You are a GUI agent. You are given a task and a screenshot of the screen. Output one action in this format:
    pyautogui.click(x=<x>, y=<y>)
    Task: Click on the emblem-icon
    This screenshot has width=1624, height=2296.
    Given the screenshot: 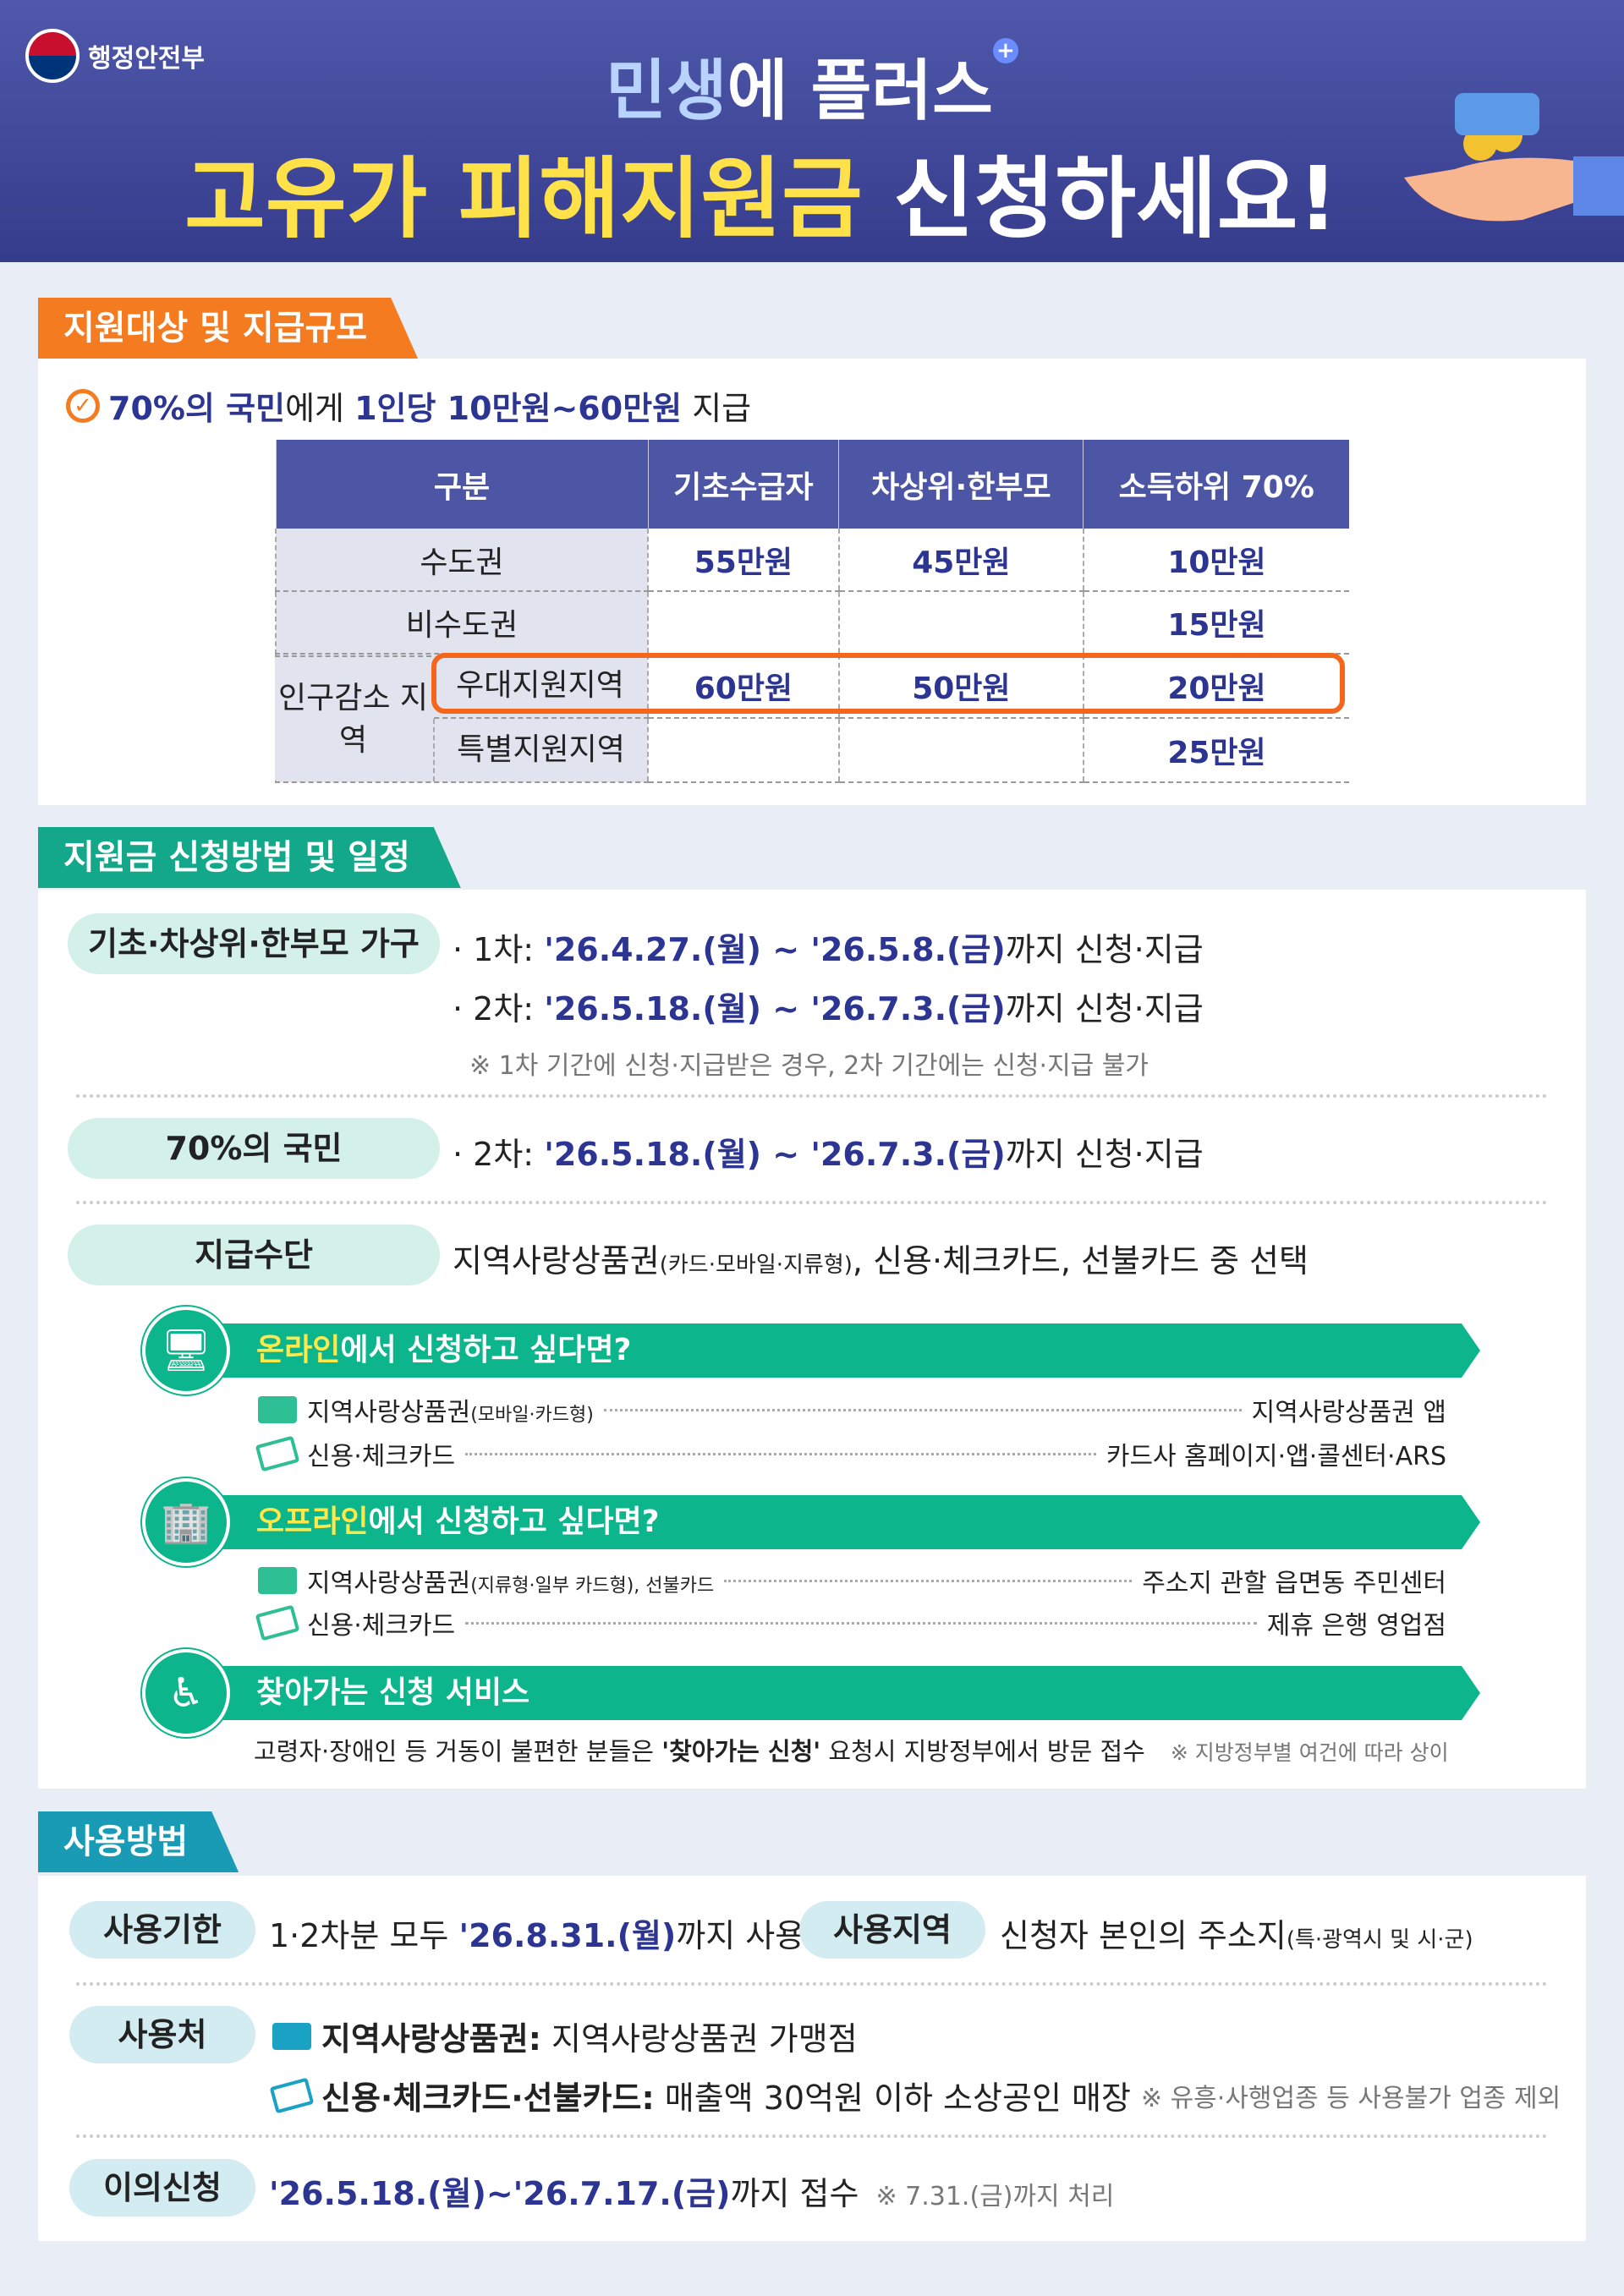 What is the action you would take?
    pyautogui.click(x=53, y=56)
    